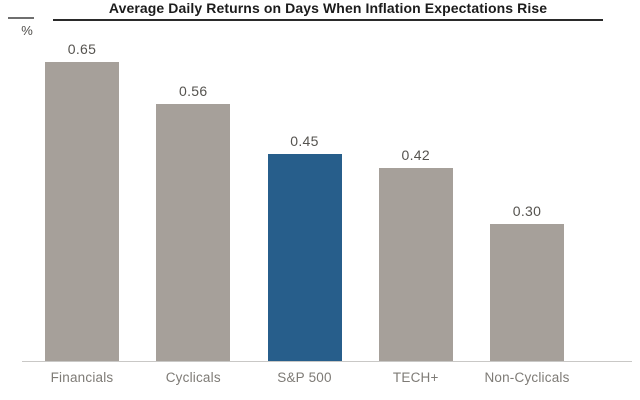 The width and height of the screenshot is (640, 400). I want to click on x-axis-line, so click(327, 361).